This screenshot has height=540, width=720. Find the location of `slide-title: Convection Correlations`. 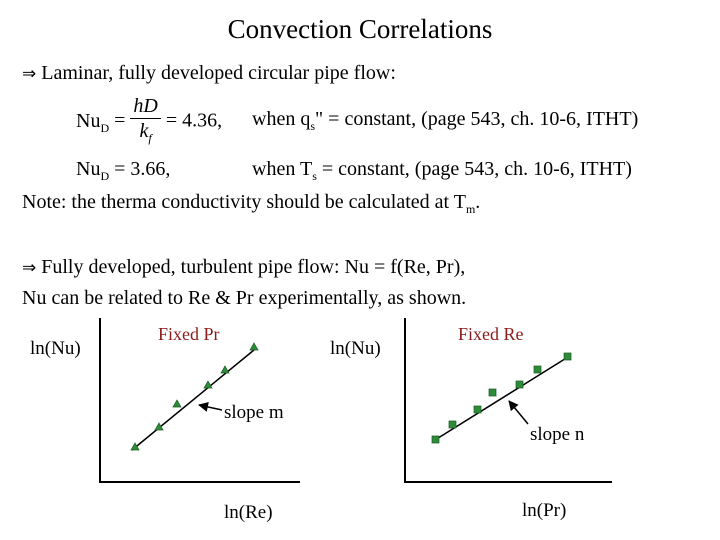

slide-title: Convection Correlations is located at coordinates (360, 29).